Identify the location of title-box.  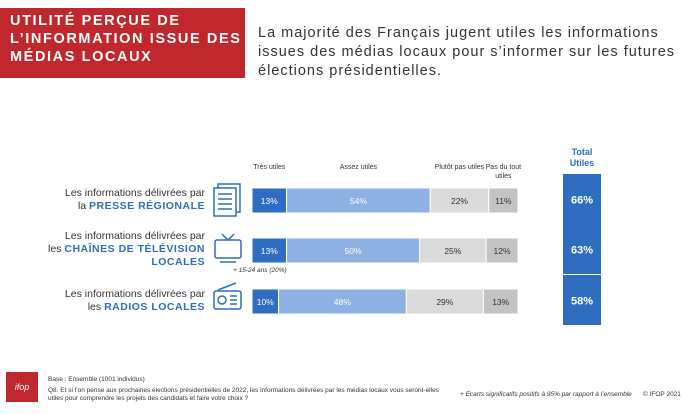
(122, 43).